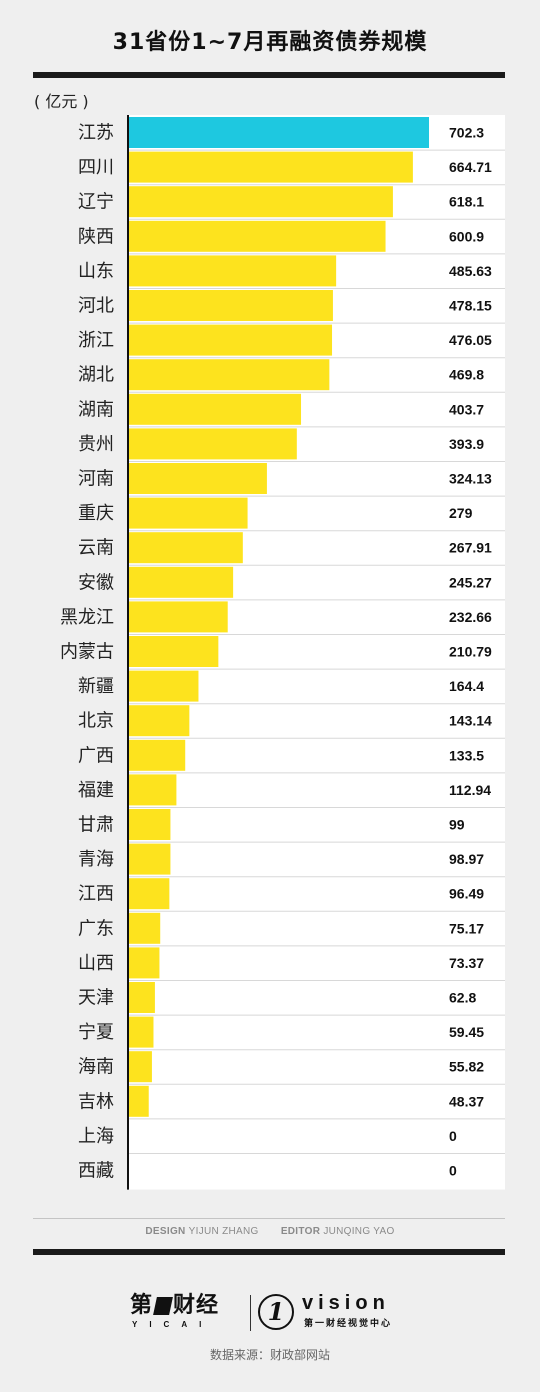 This screenshot has width=540, height=1392. What do you see at coordinates (178, 617) in the screenshot?
I see `bar-黑龙江` at bounding box center [178, 617].